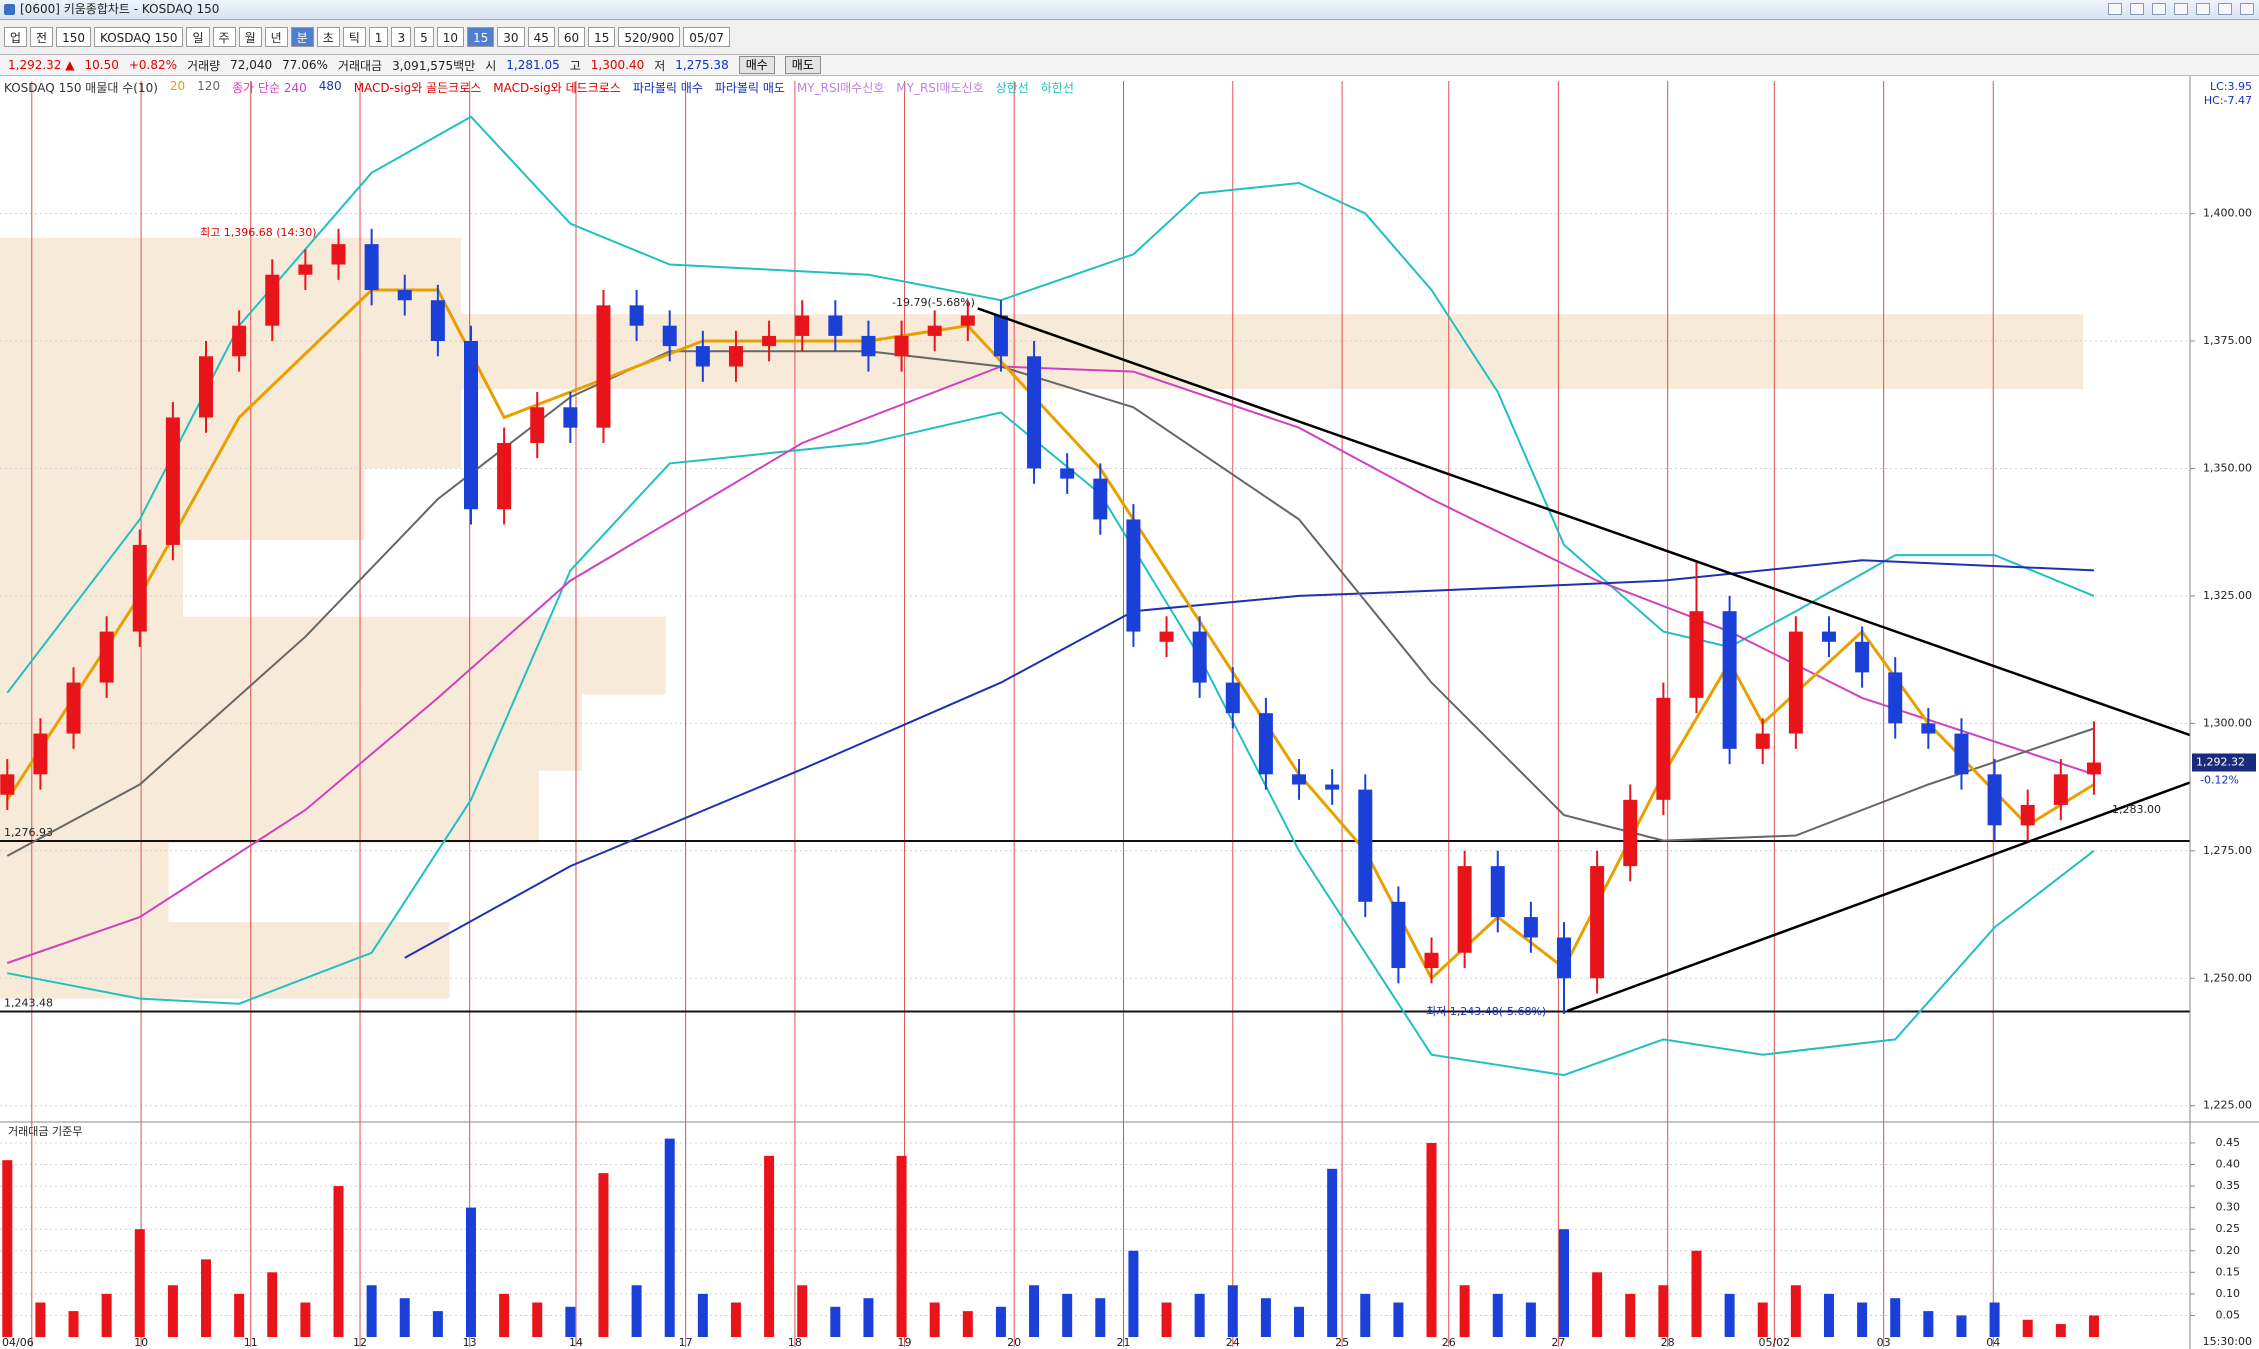 The width and height of the screenshot is (2259, 1349). What do you see at coordinates (1233, 1342) in the screenshot?
I see `x-tick-label: 24` at bounding box center [1233, 1342].